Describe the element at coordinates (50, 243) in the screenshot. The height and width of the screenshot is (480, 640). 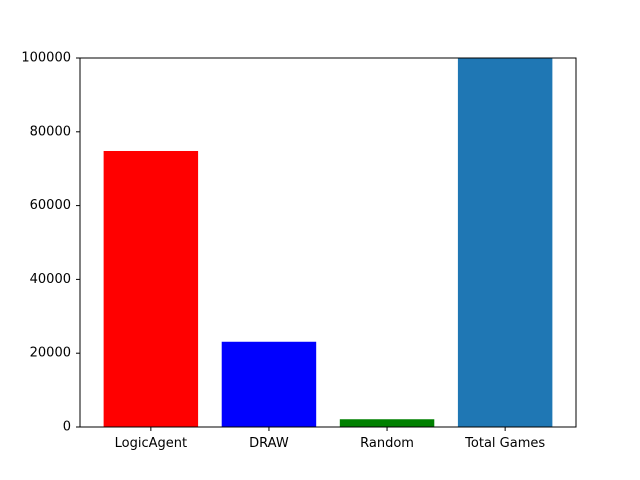
I see `y-axis: 0 20000 40000 60000 80000 100000` at that location.